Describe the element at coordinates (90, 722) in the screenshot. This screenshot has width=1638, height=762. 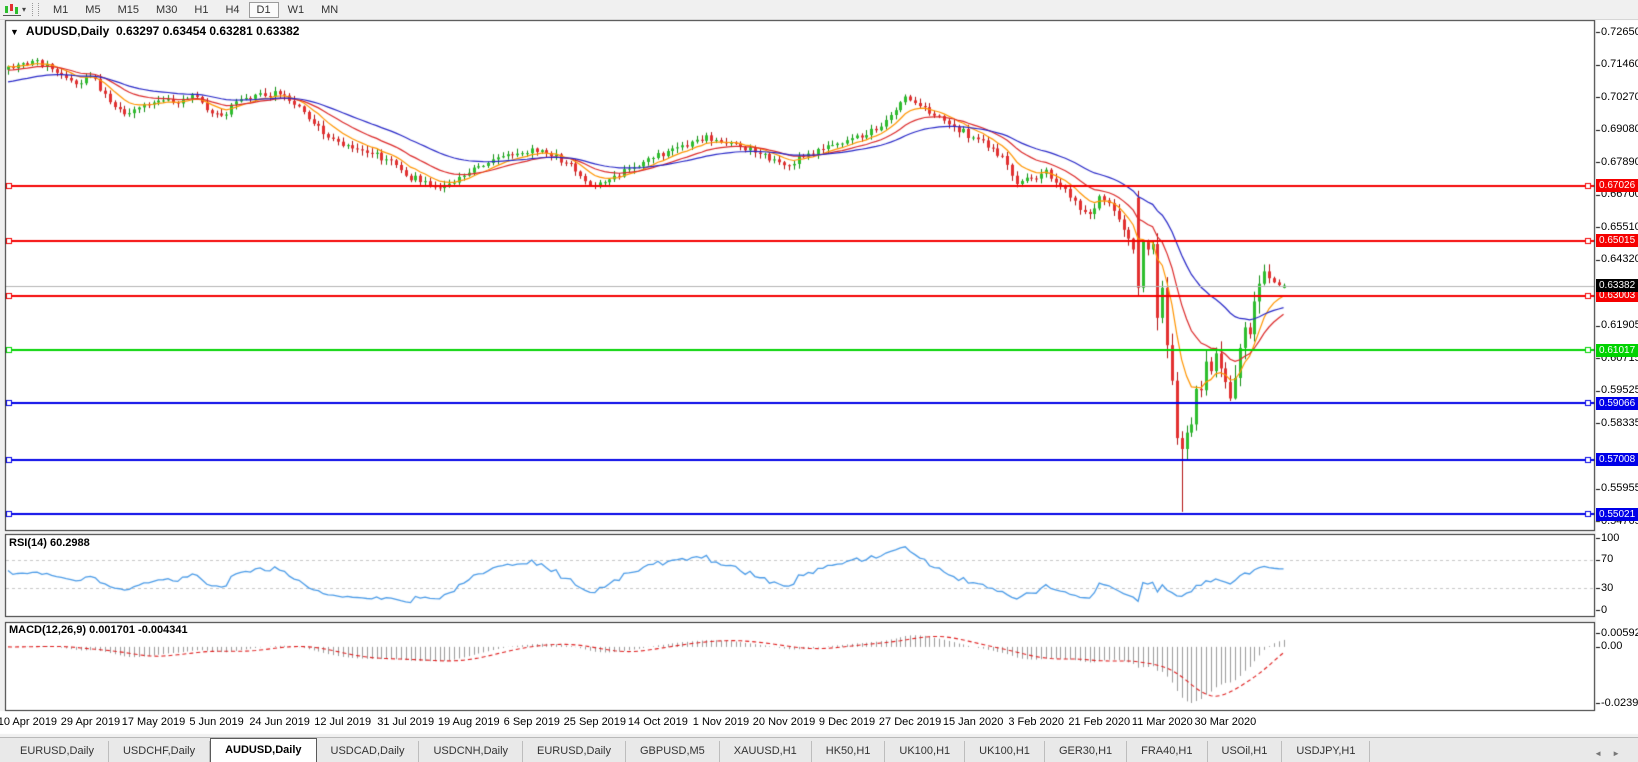
I see `date-tick-label: 29 Apr 2019` at that location.